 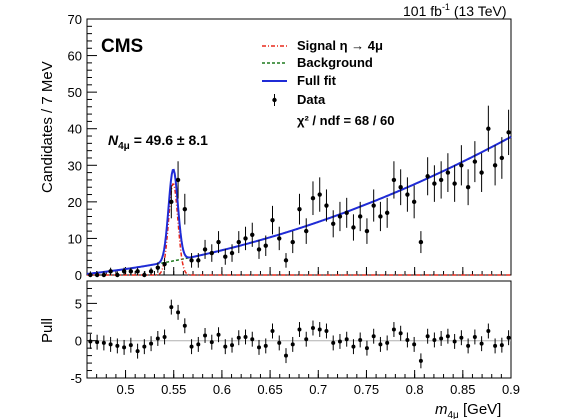 What do you see at coordinates (462, 389) in the screenshot?
I see `x-tick-label: 0.85` at bounding box center [462, 389].